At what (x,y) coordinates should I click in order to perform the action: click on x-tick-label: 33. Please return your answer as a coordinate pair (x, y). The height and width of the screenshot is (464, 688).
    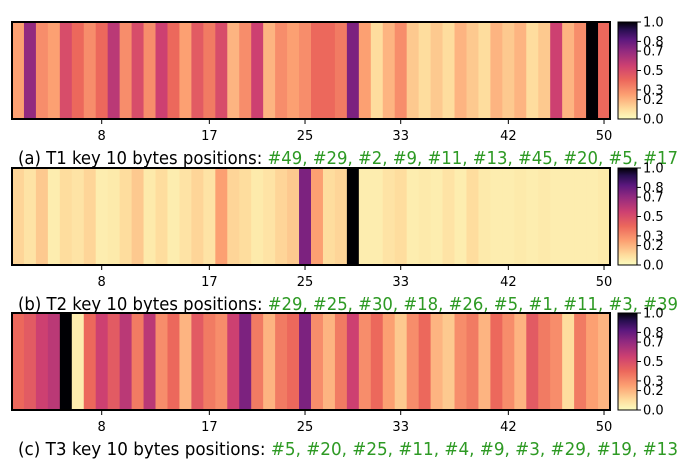
    Looking at the image, I should click on (400, 136).